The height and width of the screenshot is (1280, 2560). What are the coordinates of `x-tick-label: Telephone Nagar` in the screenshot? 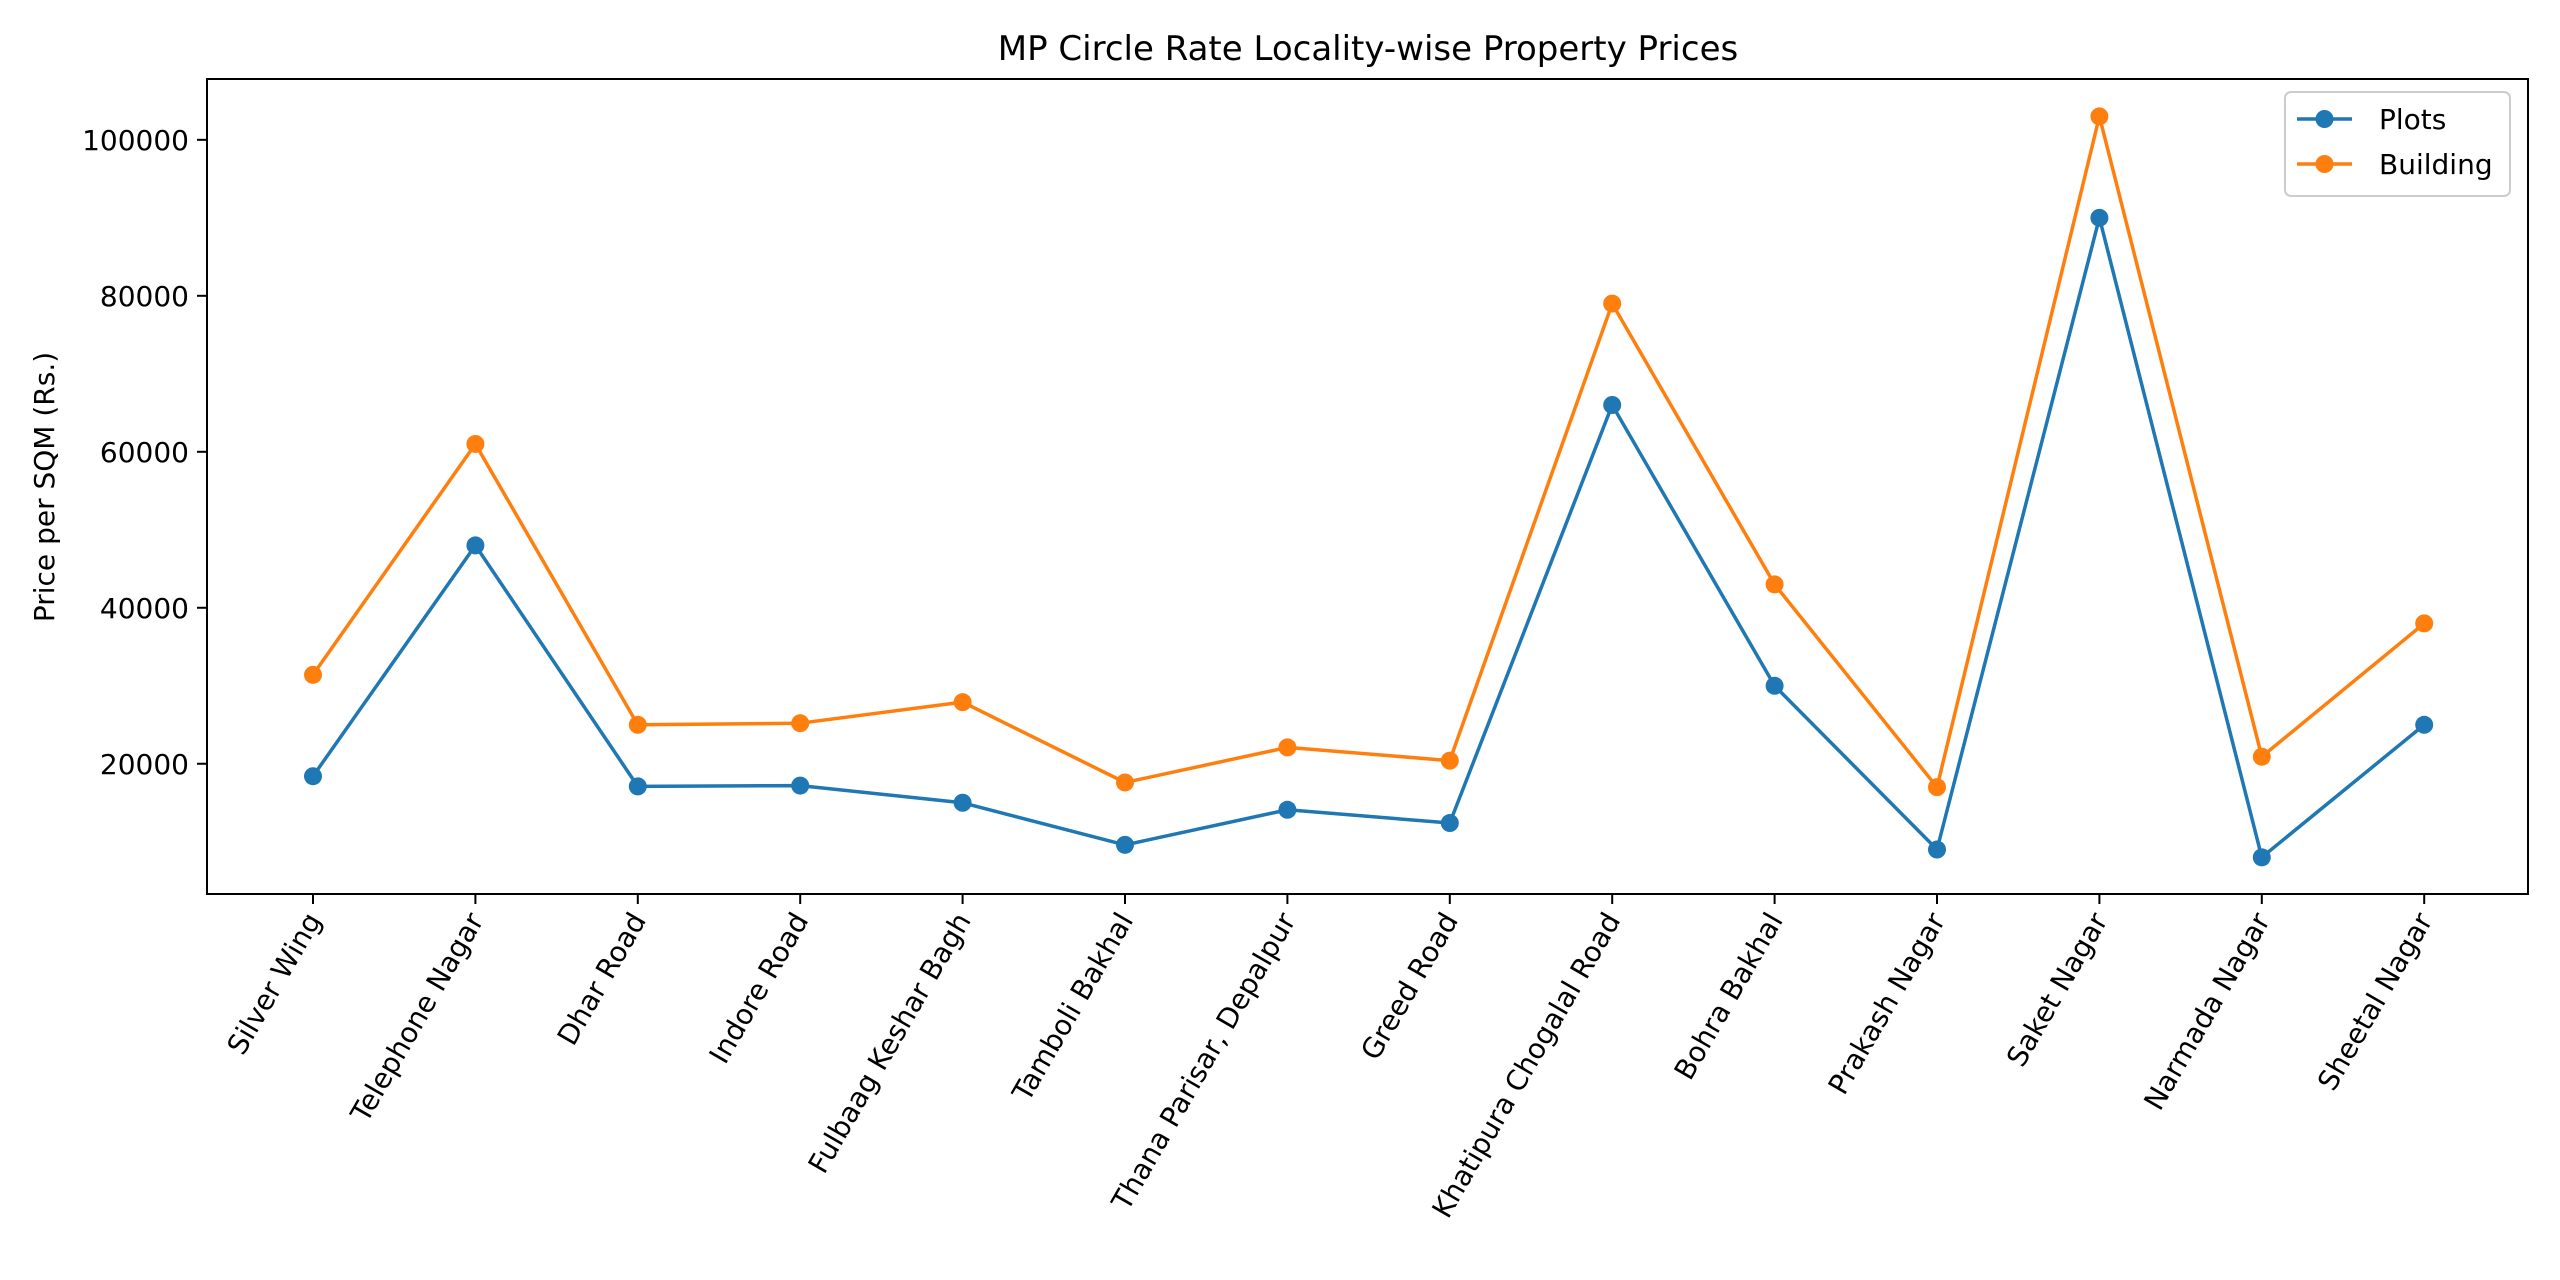 It's located at (417, 1018).